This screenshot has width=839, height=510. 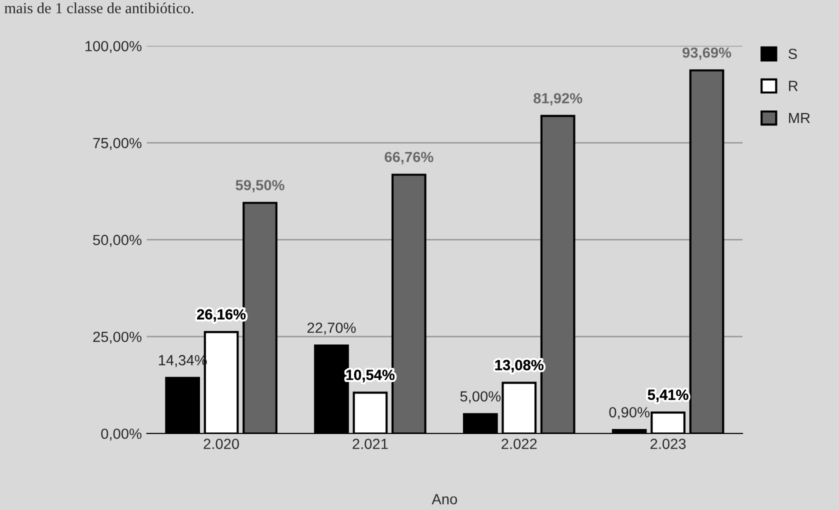 What do you see at coordinates (221, 444) in the screenshot?
I see `x-tick-label: 2.020` at bounding box center [221, 444].